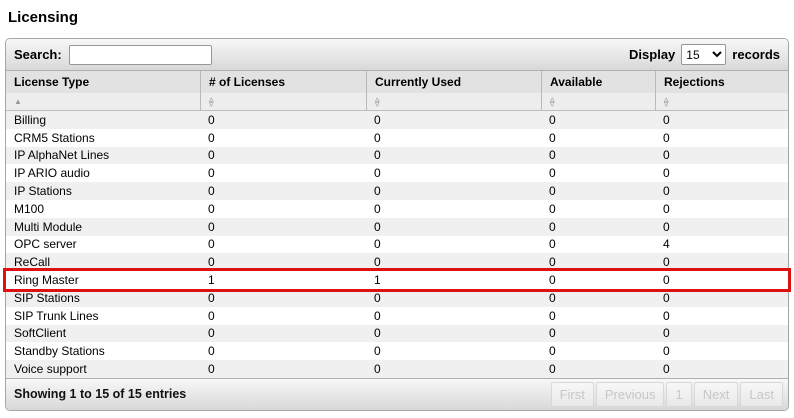 This screenshot has width=794, height=418. What do you see at coordinates (52, 173) in the screenshot?
I see `cell-license-type: IP ARIO audio` at bounding box center [52, 173].